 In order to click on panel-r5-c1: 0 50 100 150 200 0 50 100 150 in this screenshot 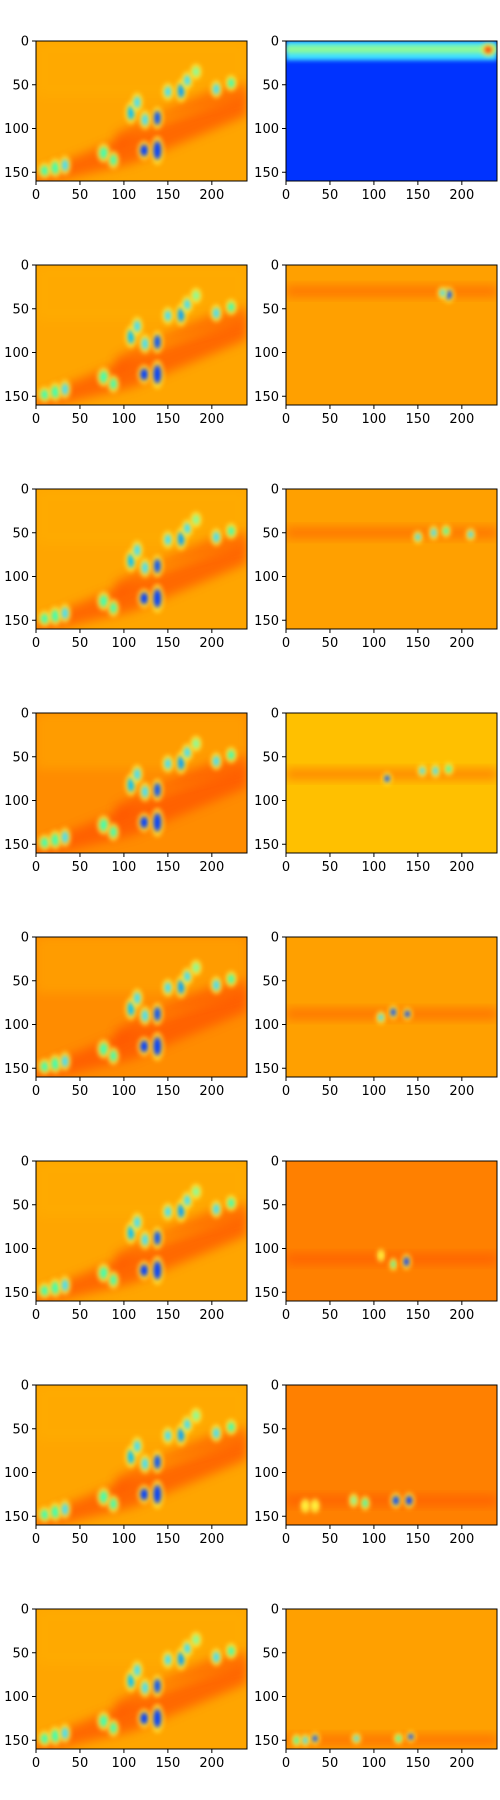, I will do `click(376, 1239)`.